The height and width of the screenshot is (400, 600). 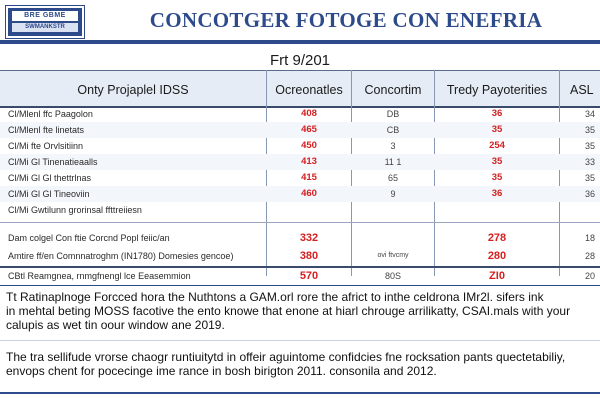 I want to click on total-asl: 20, so click(x=589, y=276).